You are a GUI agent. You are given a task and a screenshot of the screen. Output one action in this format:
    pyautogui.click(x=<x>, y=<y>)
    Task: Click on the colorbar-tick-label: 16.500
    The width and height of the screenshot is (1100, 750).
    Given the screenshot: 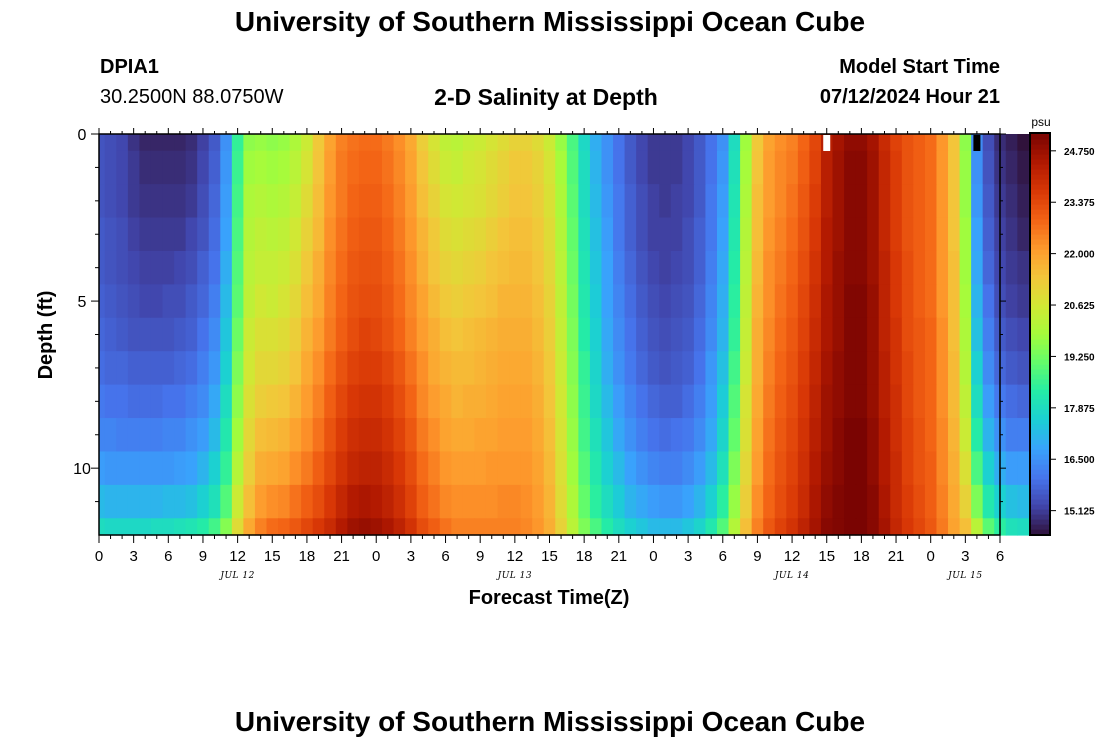 What is the action you would take?
    pyautogui.click(x=1079, y=460)
    